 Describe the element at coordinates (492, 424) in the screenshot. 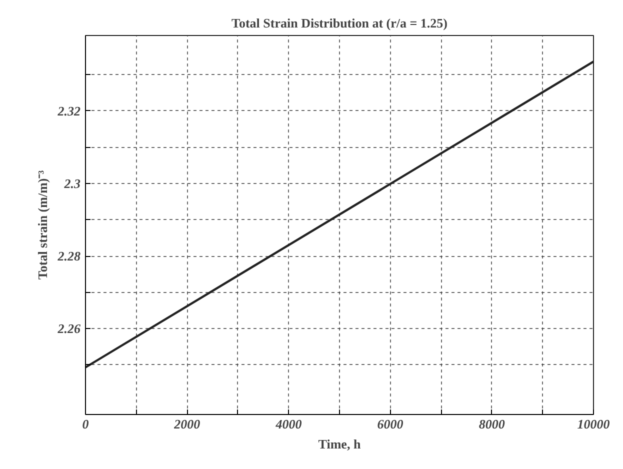

I see `x-tick-label: 8000` at that location.